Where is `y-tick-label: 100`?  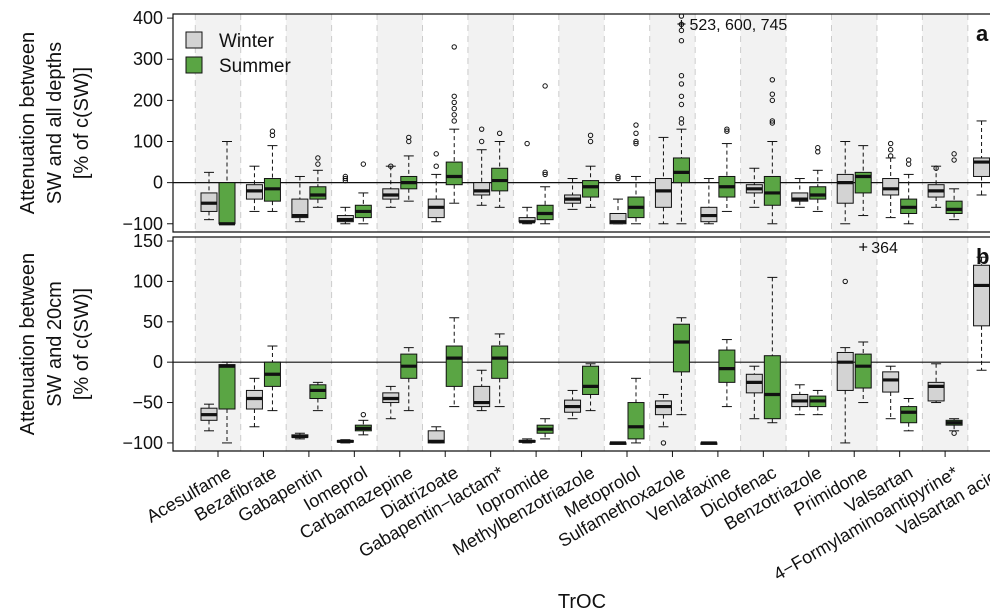 y-tick-label: 100 is located at coordinates (148, 142).